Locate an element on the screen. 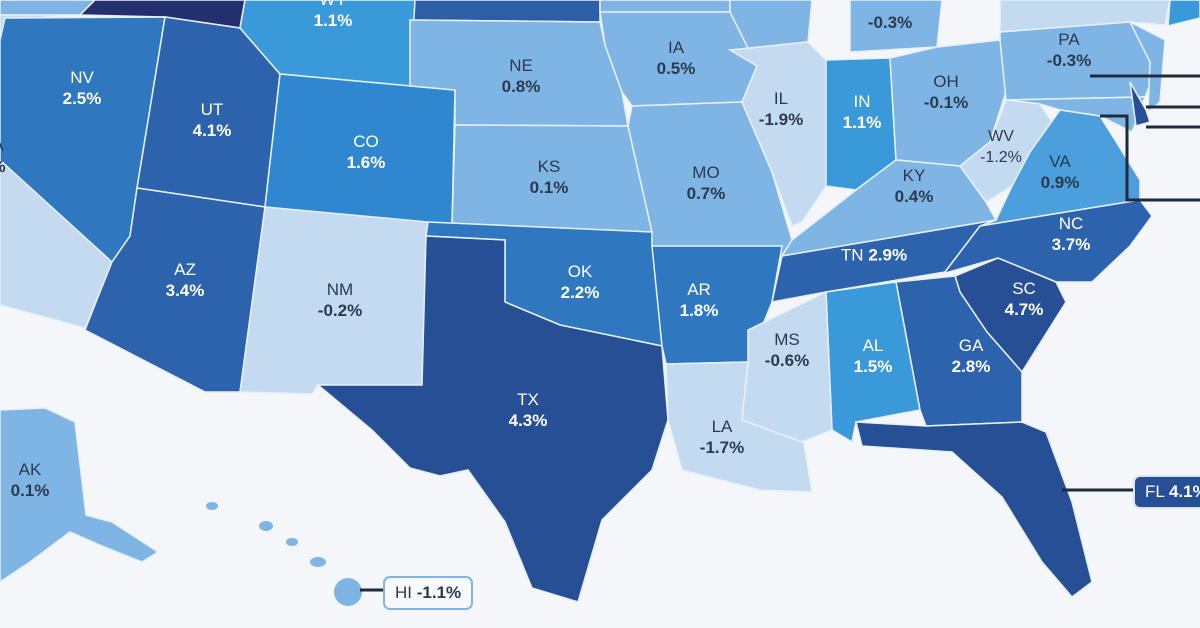  state-value: 0.4% is located at coordinates (914, 196).